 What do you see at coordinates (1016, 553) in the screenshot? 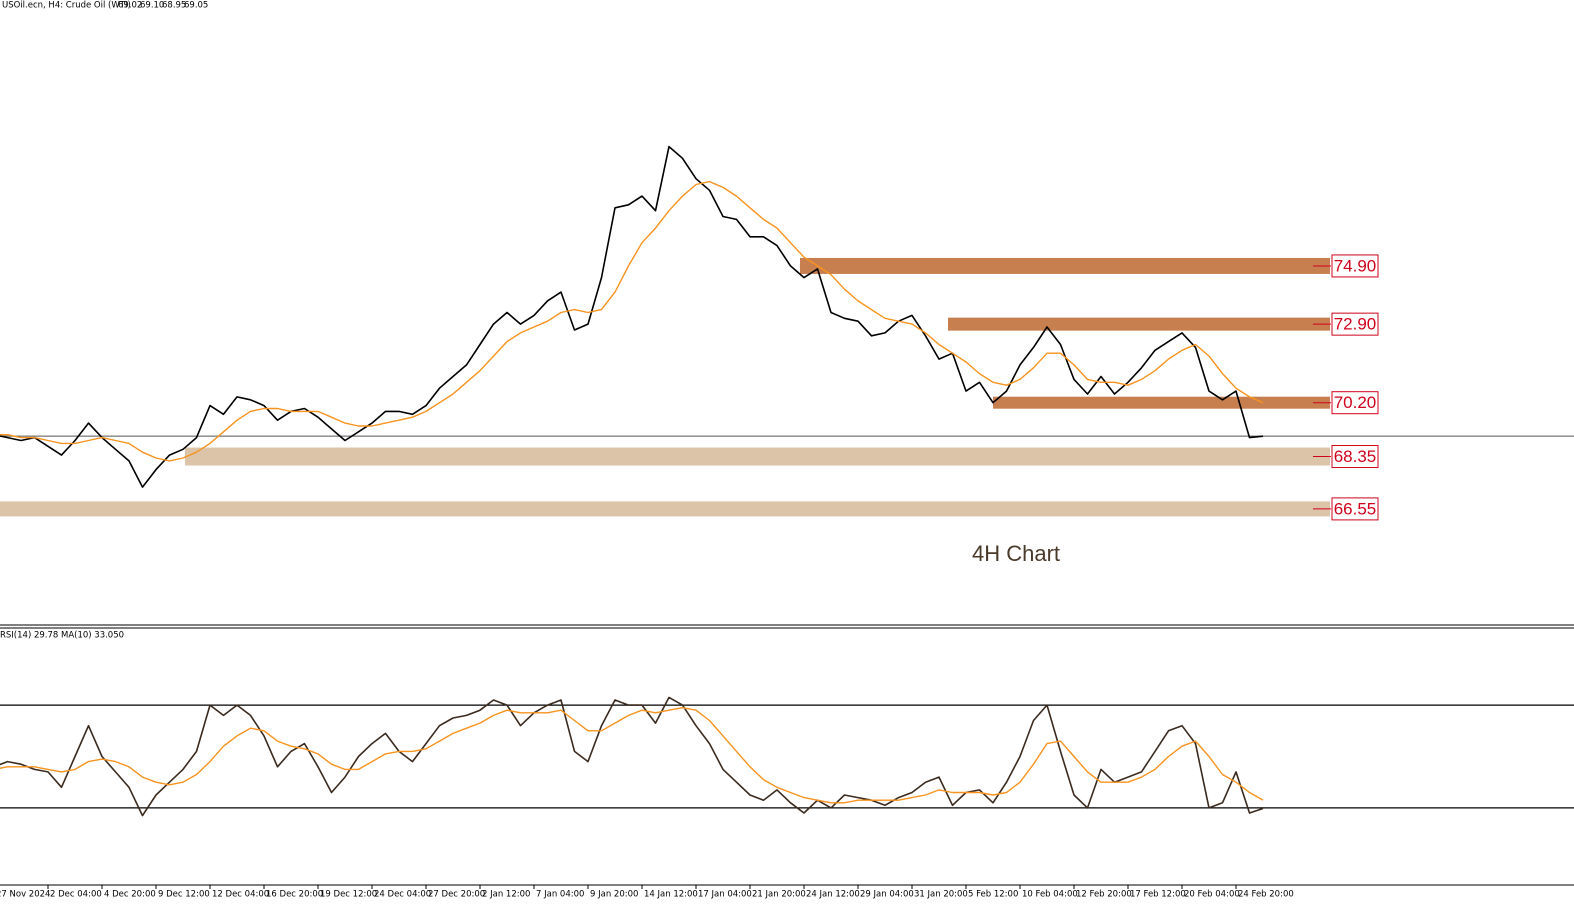
I see `annotation: 4H Chart` at bounding box center [1016, 553].